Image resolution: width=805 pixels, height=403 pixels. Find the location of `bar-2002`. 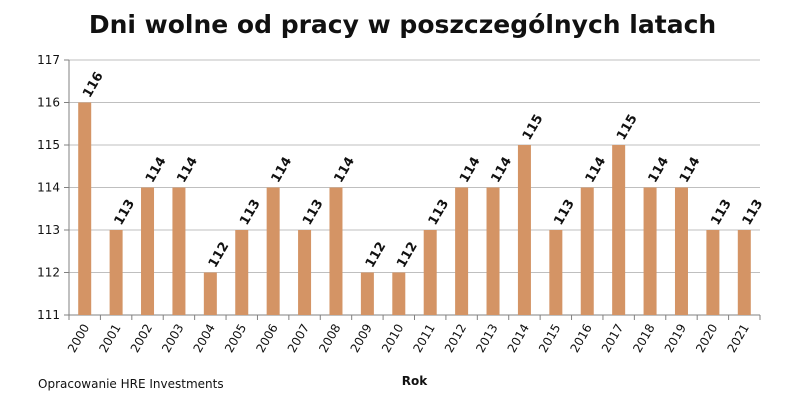

bar-2002 is located at coordinates (148, 251).